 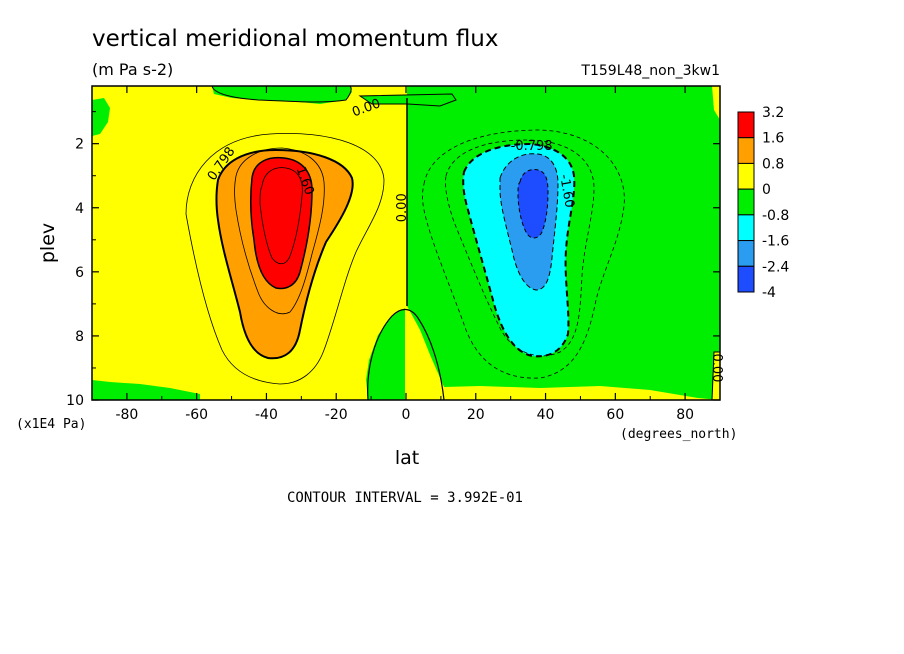 I want to click on colorbar-label: -1.6, so click(x=775, y=242).